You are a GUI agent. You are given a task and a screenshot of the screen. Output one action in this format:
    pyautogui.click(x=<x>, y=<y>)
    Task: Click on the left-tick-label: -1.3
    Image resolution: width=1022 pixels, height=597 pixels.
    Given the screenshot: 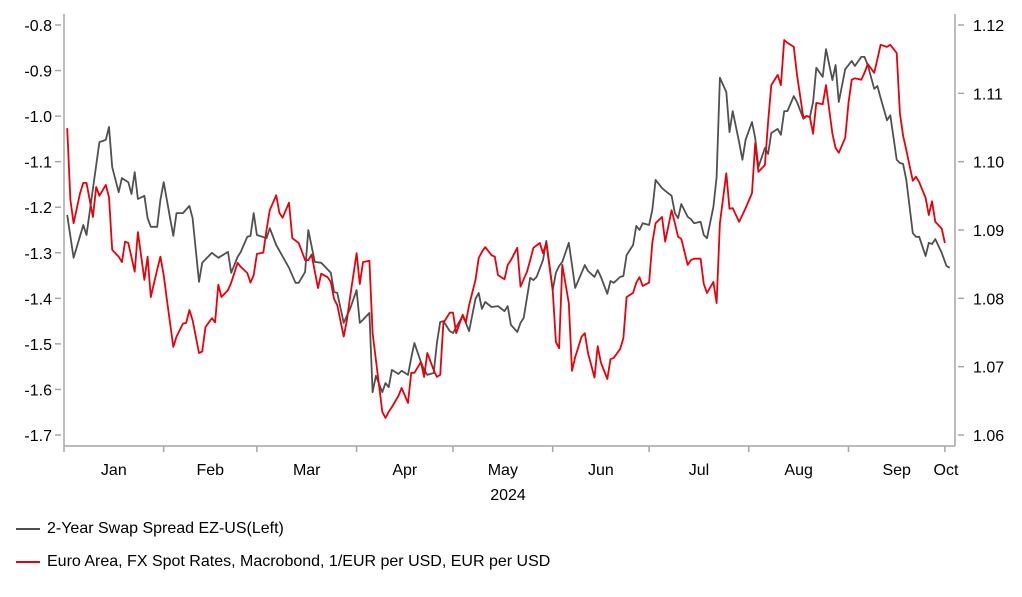 What is the action you would take?
    pyautogui.click(x=38, y=254)
    